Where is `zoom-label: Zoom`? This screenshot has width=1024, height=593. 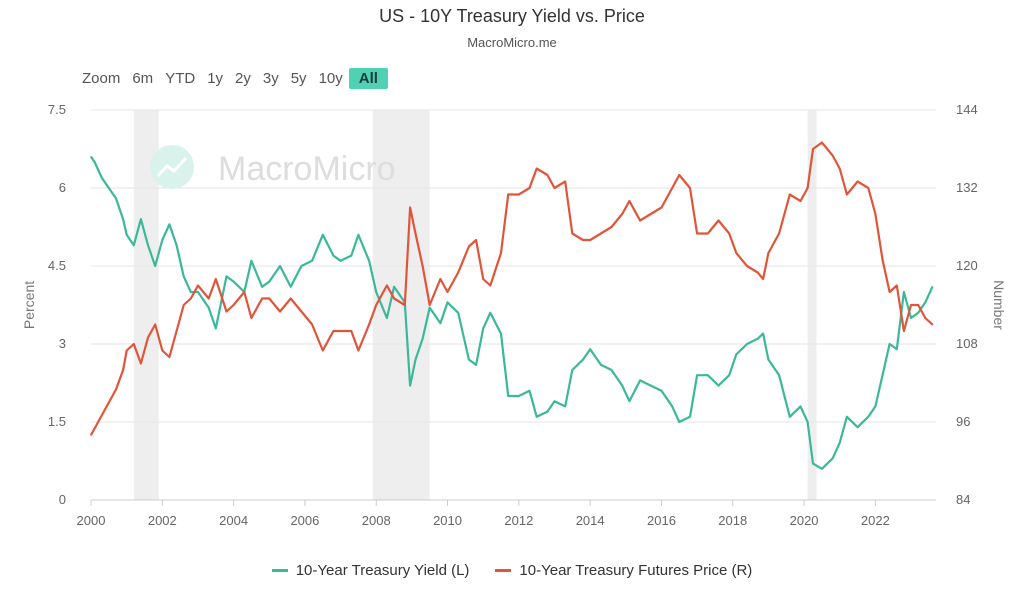 zoom-label: Zoom is located at coordinates (101, 78).